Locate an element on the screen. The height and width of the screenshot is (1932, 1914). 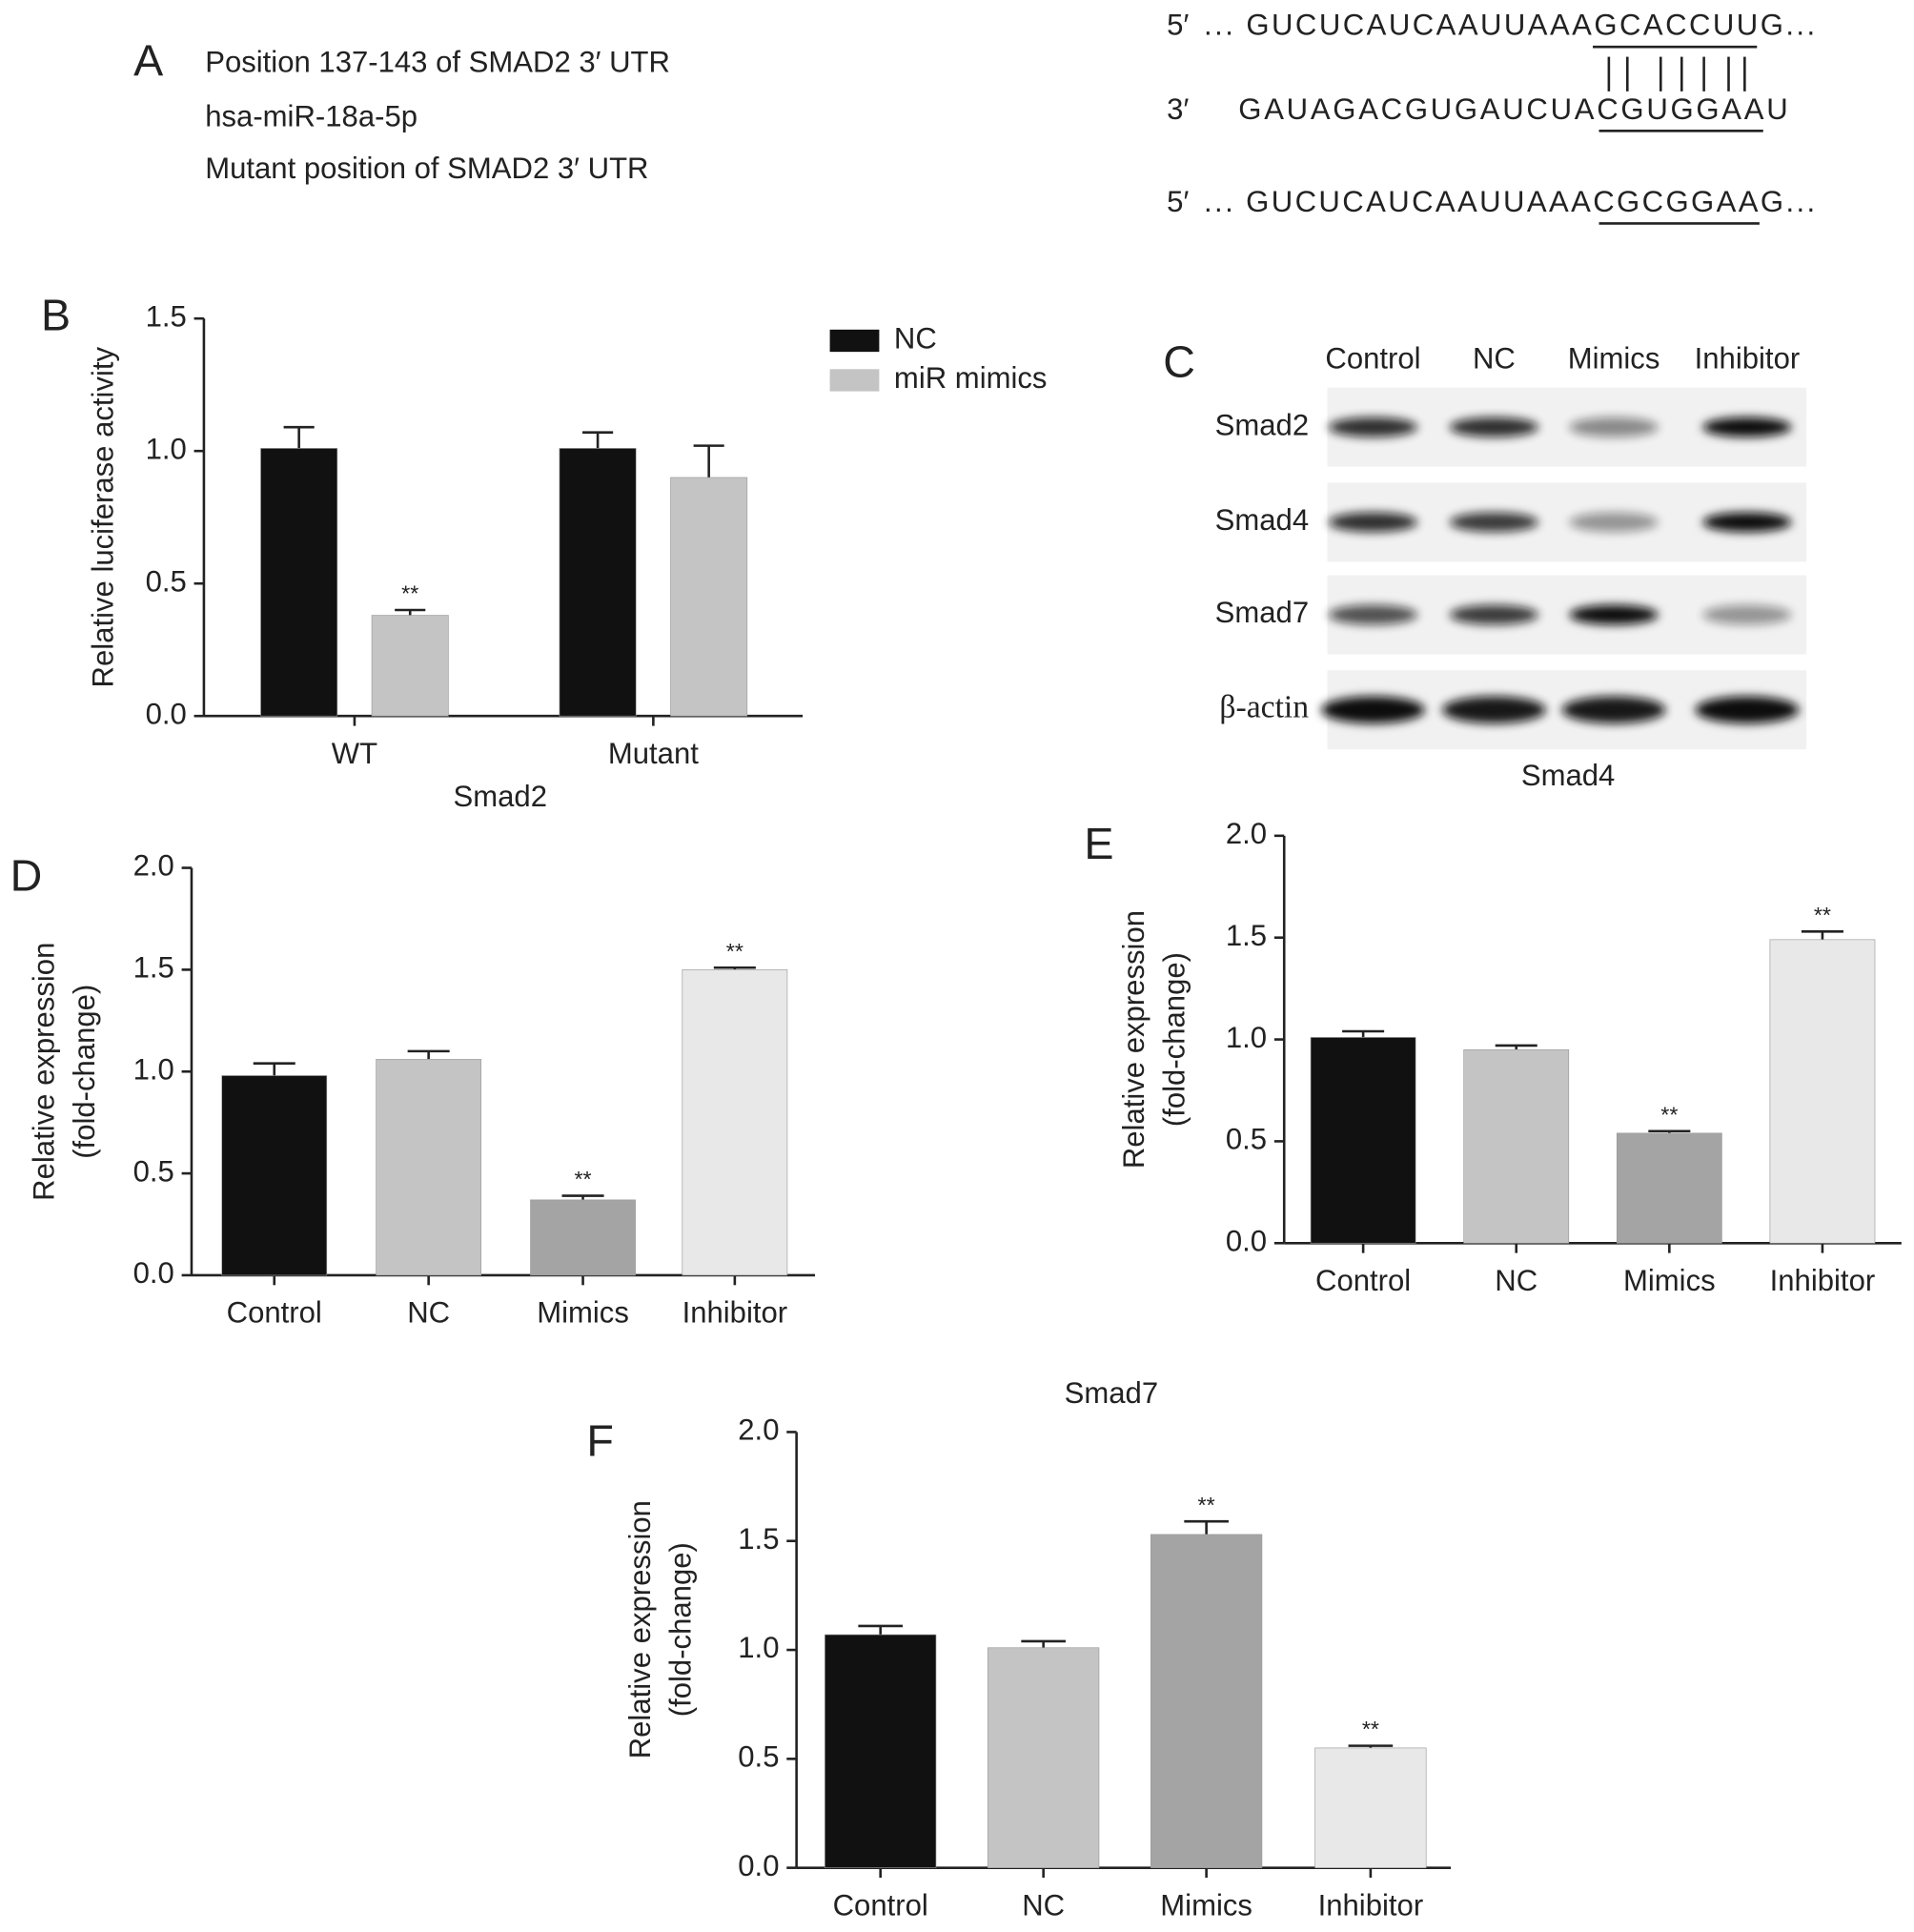
x-axis-label: Smad2 is located at coordinates (501, 797).